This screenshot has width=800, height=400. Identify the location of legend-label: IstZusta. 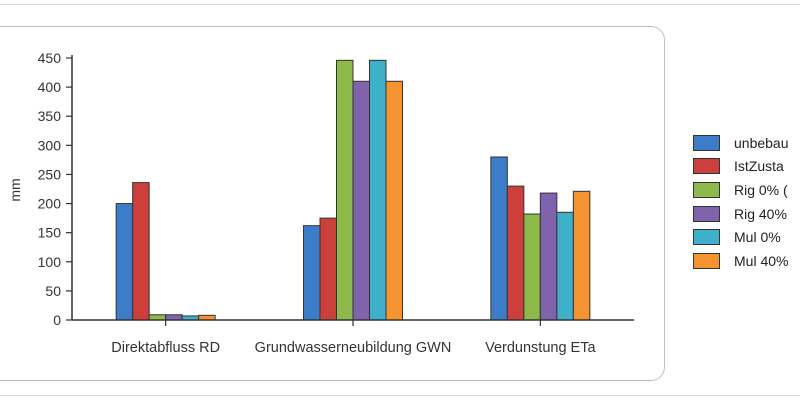
(759, 166).